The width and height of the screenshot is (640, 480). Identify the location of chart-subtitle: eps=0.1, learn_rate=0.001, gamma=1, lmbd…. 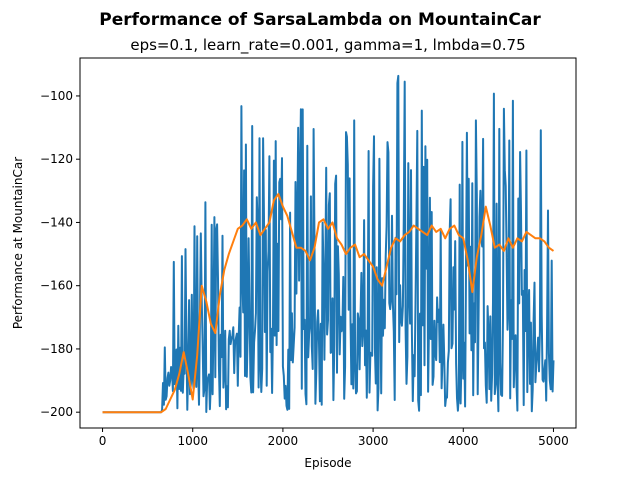
(327, 45).